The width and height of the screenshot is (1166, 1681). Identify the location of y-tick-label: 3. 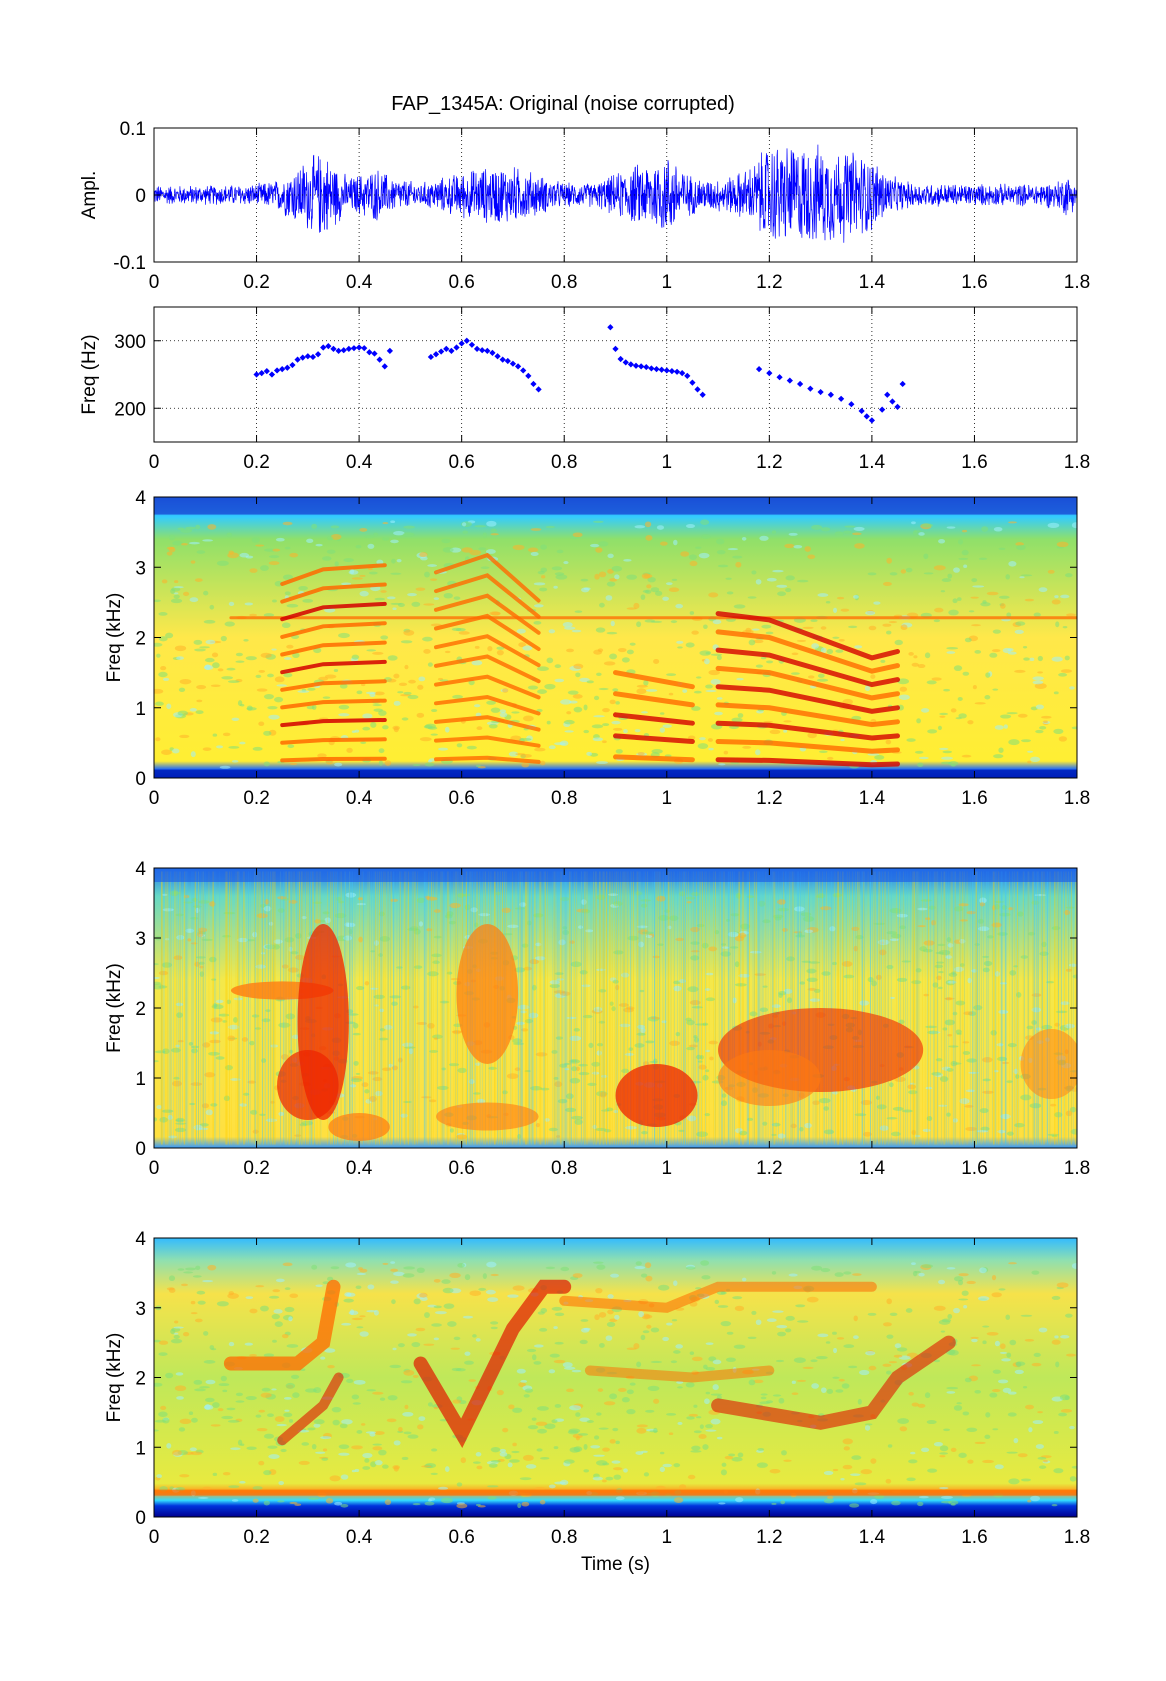
(140, 939).